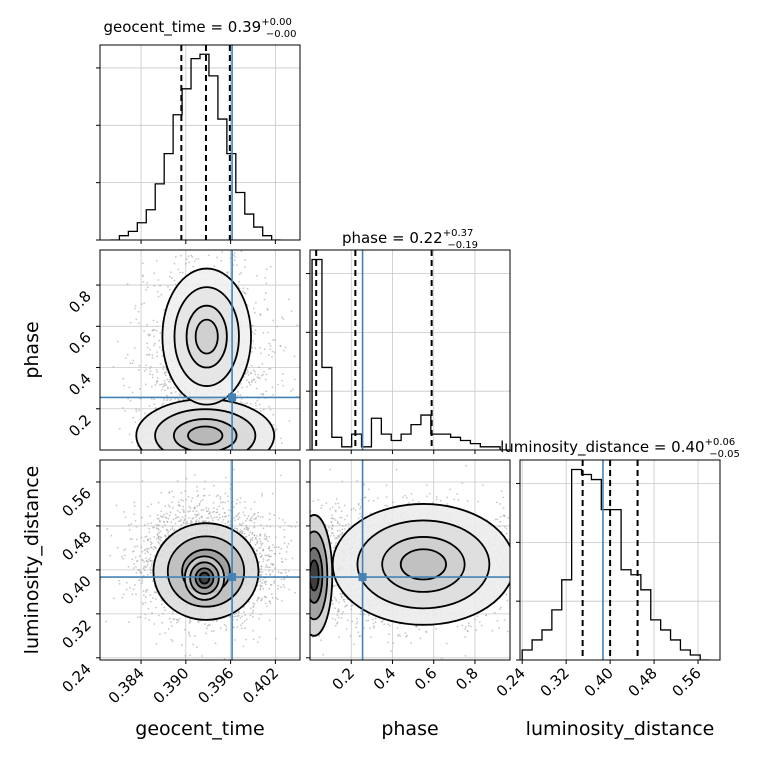  What do you see at coordinates (205, 362) in the screenshot?
I see `density-layer` at bounding box center [205, 362].